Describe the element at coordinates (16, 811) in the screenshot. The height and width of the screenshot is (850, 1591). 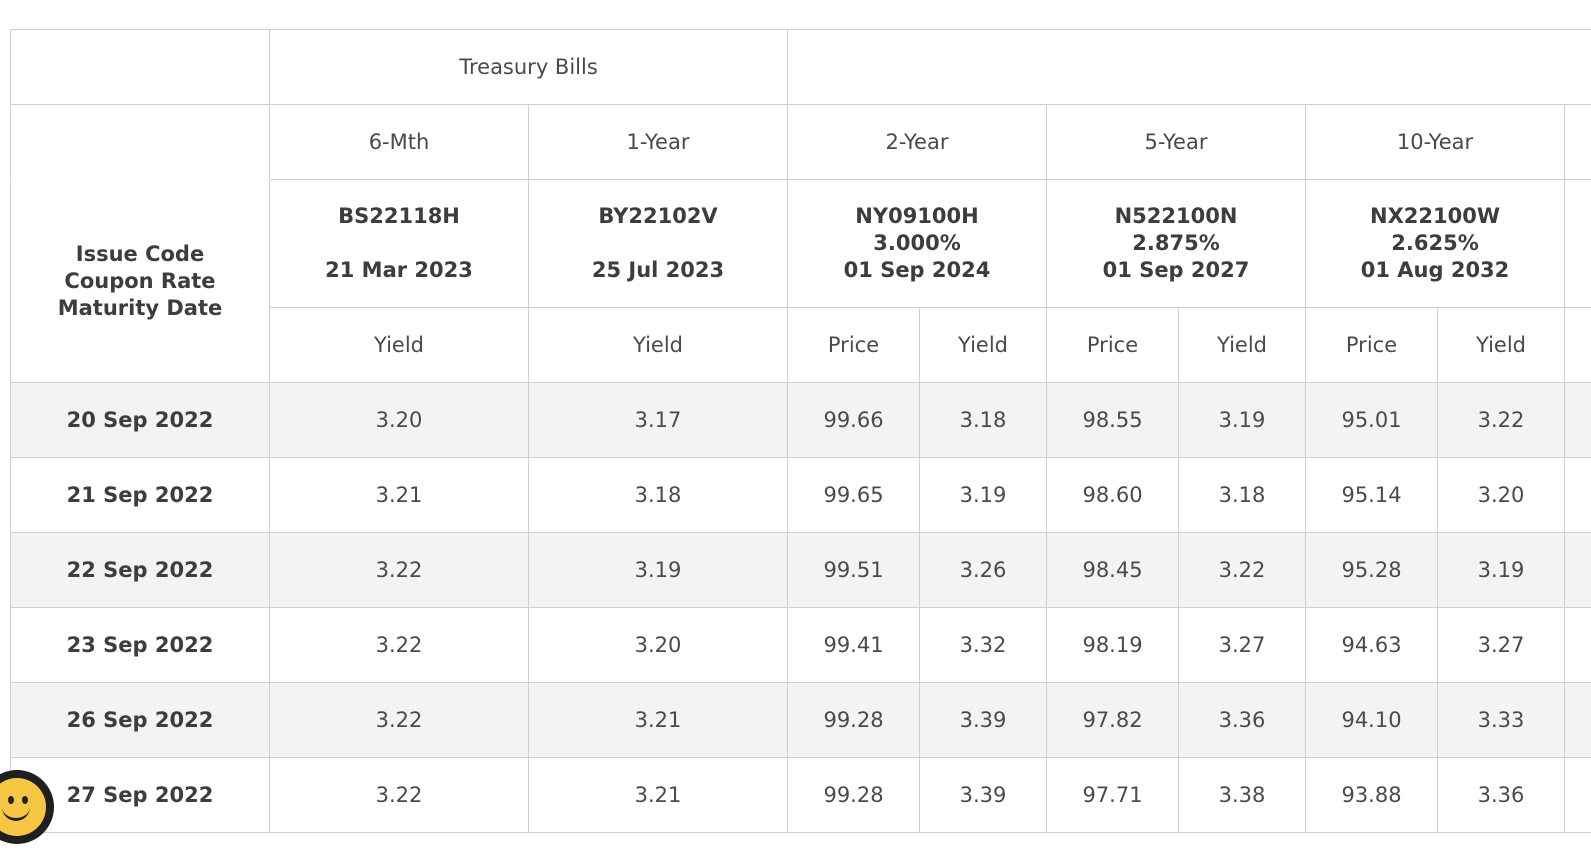
I see `smiley-mouth` at that location.